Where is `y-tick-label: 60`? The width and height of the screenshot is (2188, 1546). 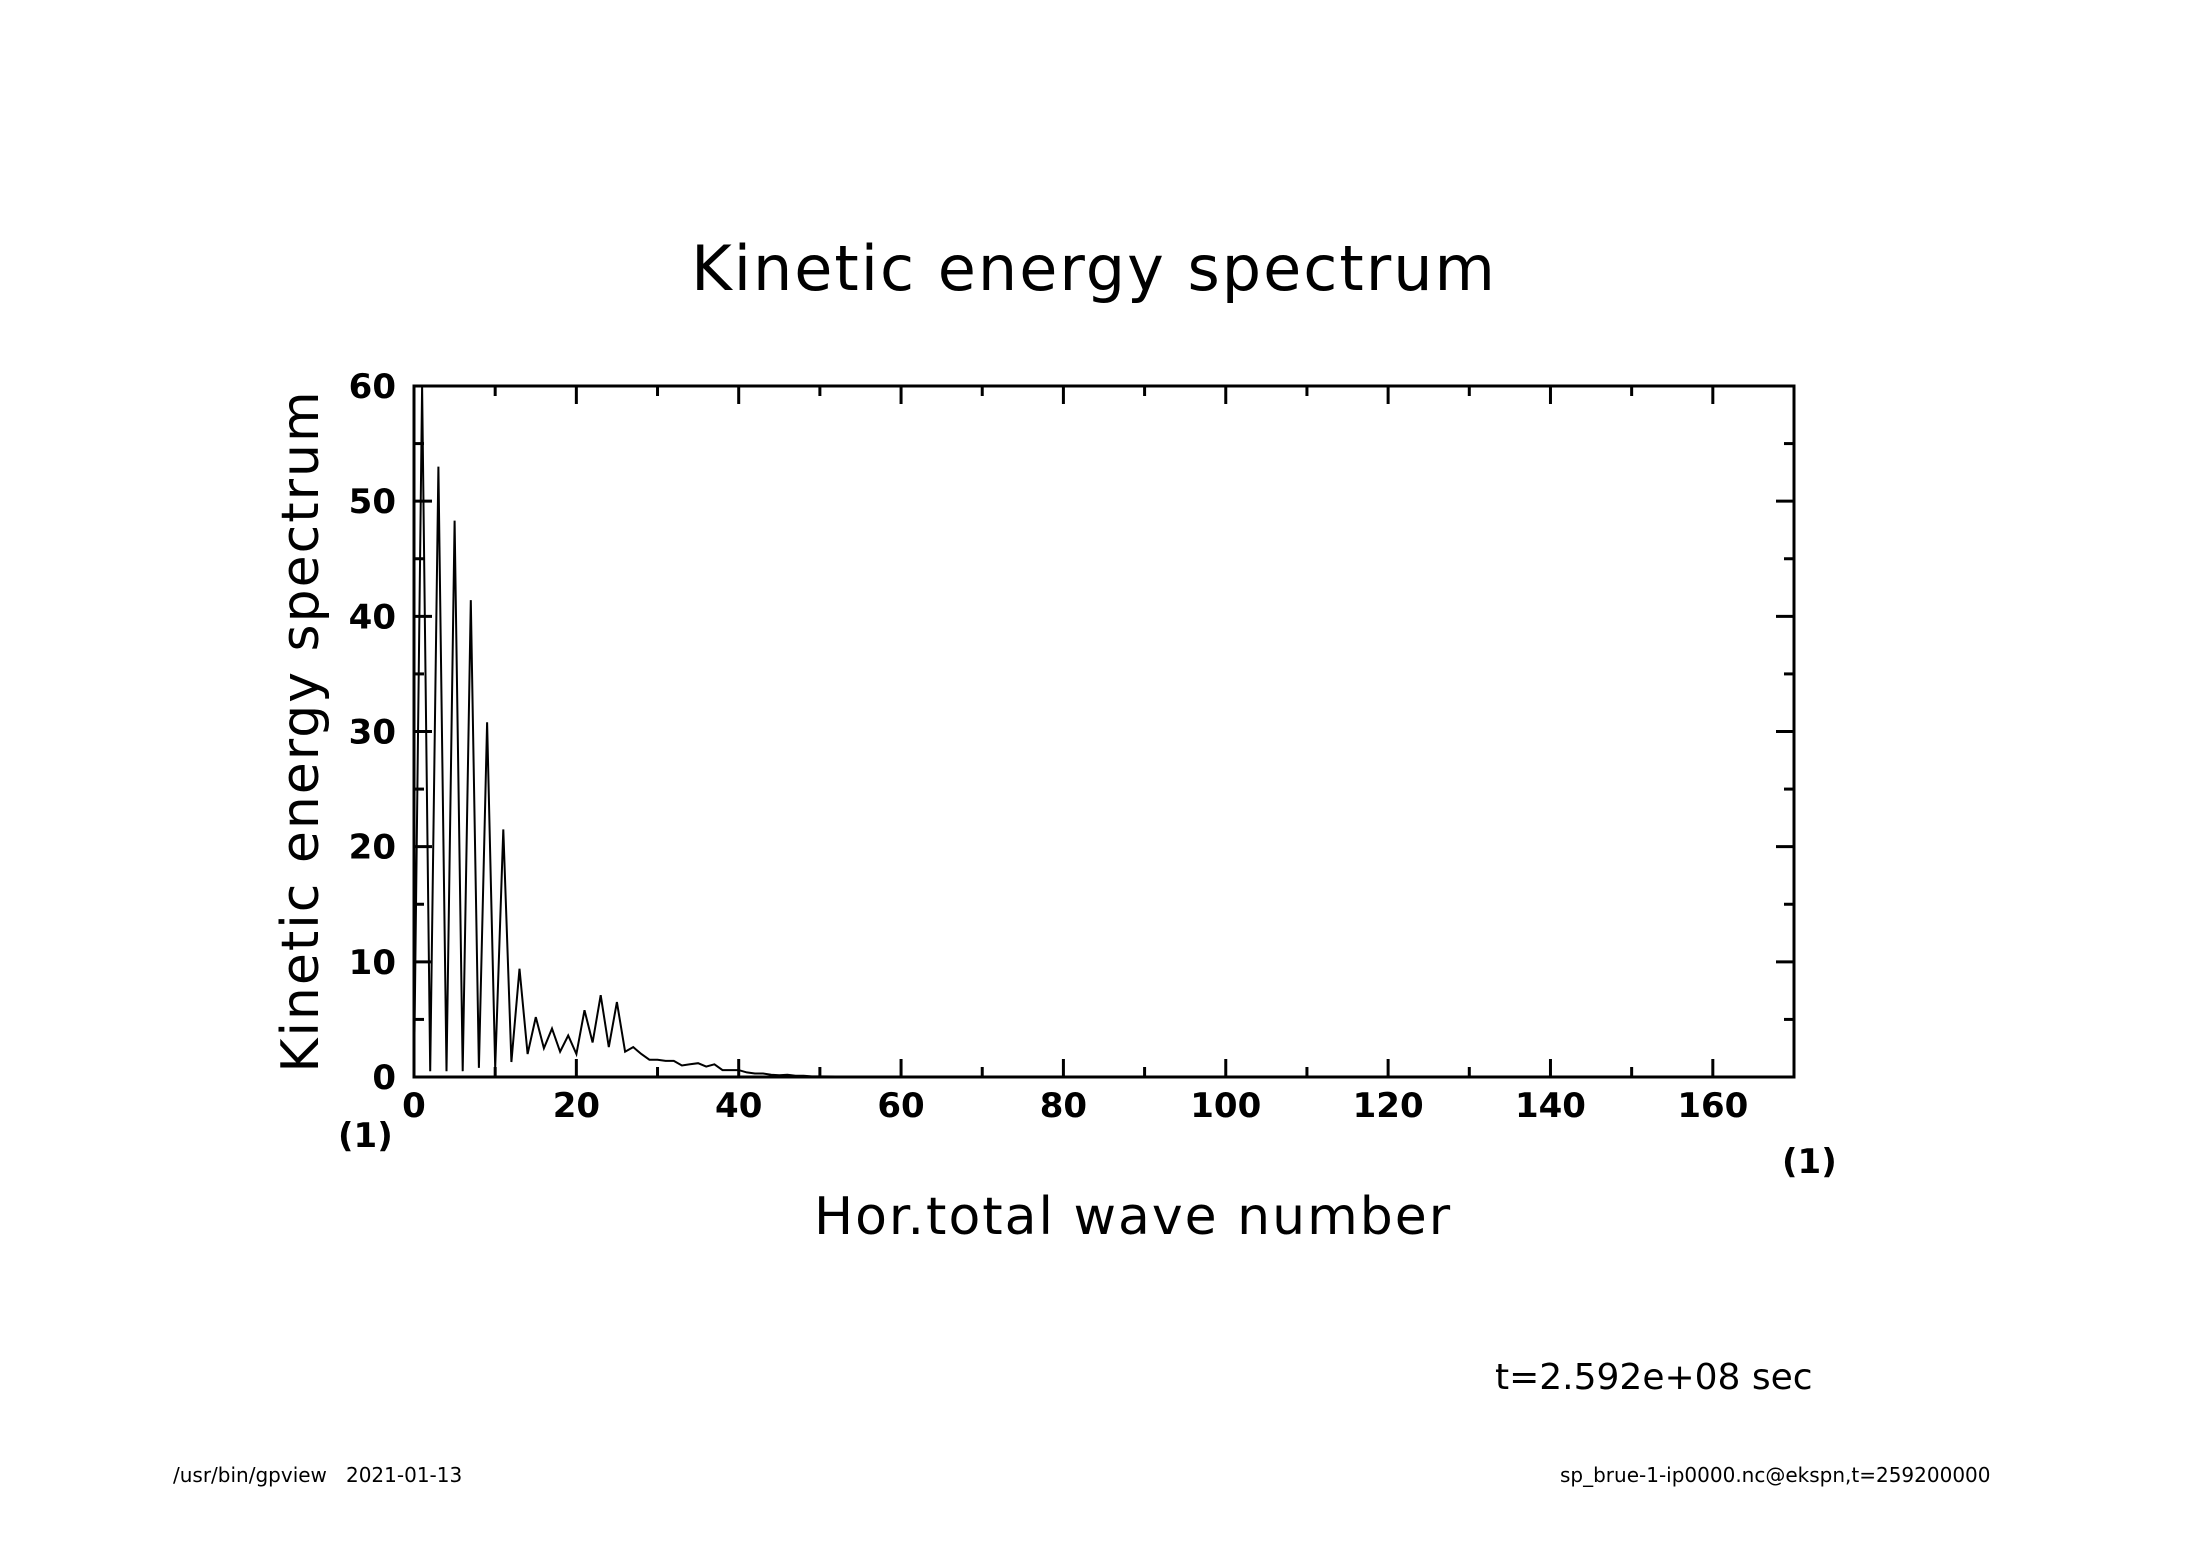 y-tick-label: 60 is located at coordinates (372, 387).